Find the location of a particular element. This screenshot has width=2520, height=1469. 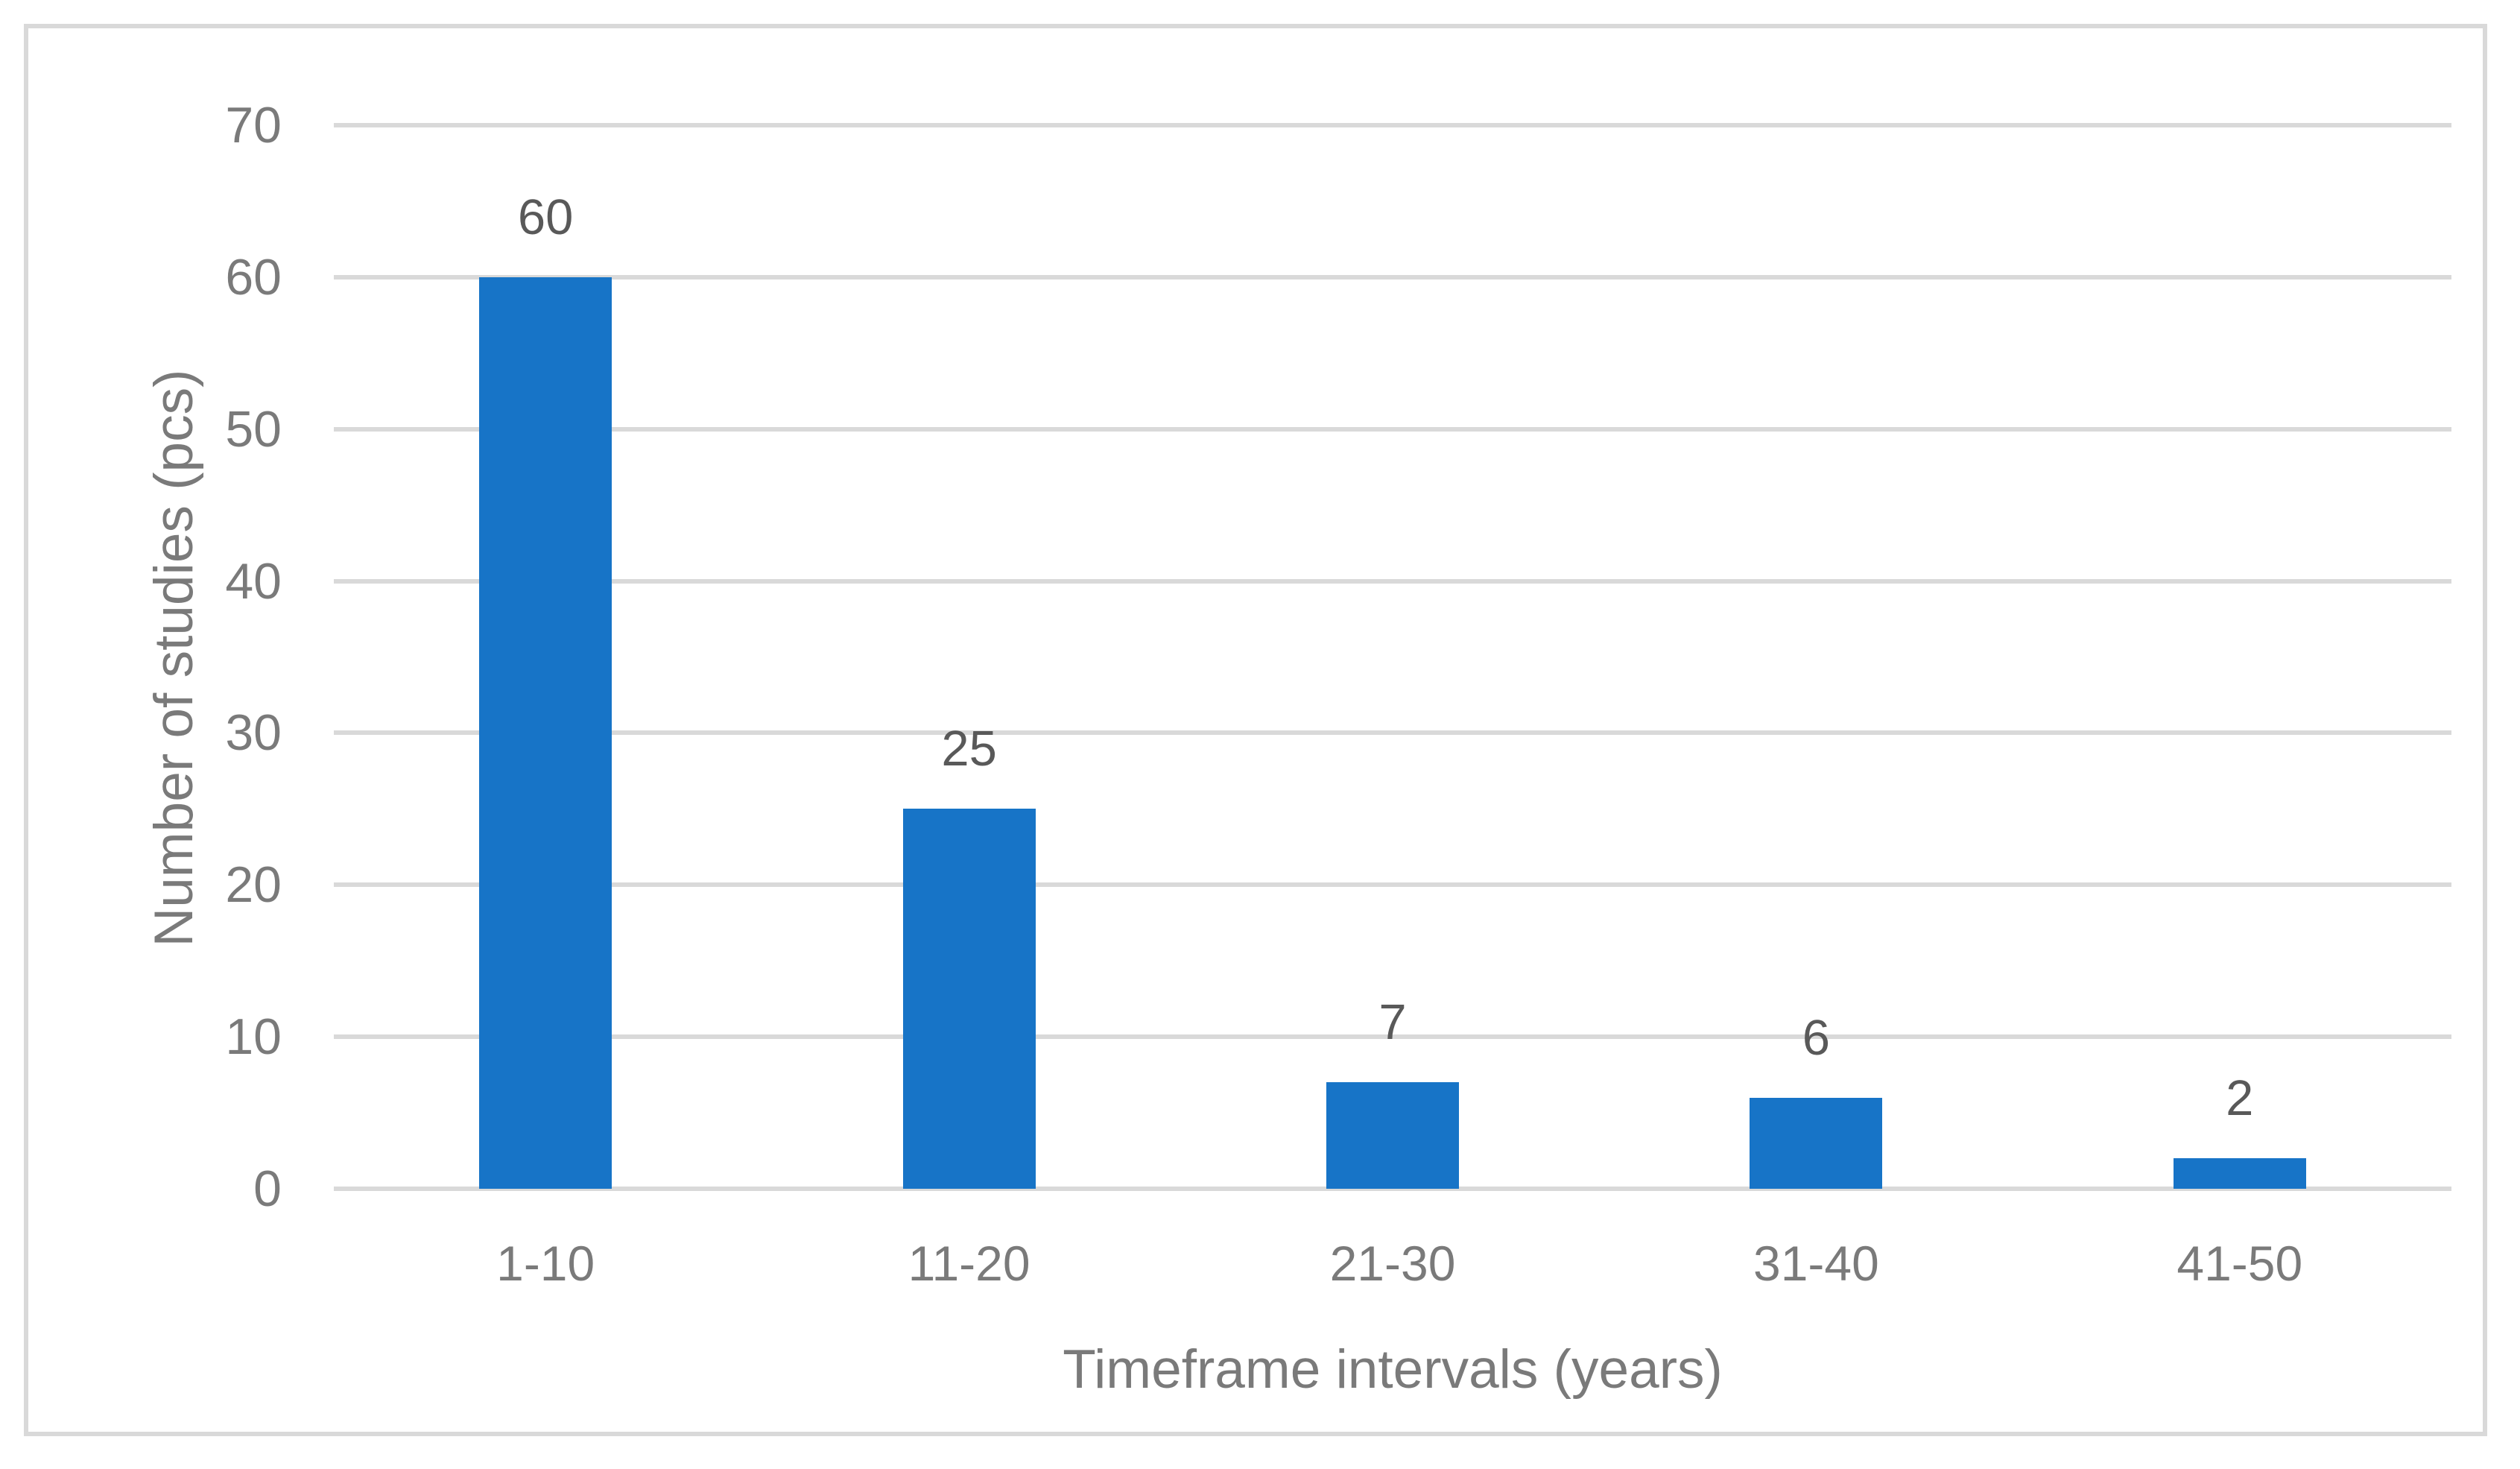

bar-data-label: 7 is located at coordinates (1392, 1023).